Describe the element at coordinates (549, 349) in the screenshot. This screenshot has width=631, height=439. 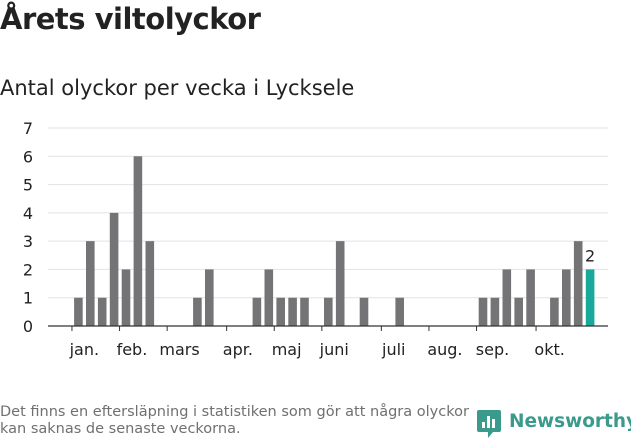
I see `x-tick-label: okt.` at that location.